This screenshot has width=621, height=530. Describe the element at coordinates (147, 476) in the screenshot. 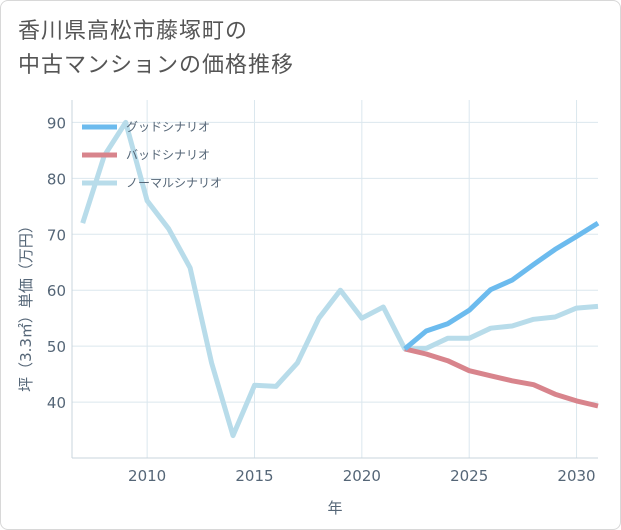

I see `x-tick-label: 2010` at that location.